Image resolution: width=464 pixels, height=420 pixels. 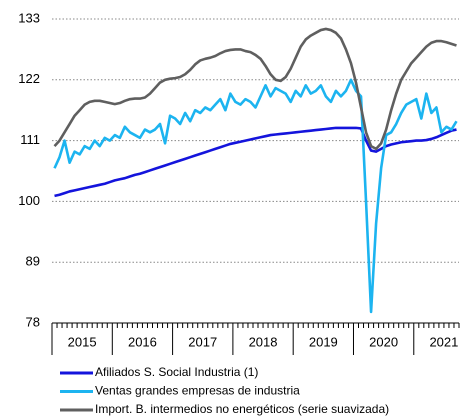 What do you see at coordinates (176, 372) in the screenshot?
I see `legend-label: Afiliados S. Social Industria (1)` at bounding box center [176, 372].